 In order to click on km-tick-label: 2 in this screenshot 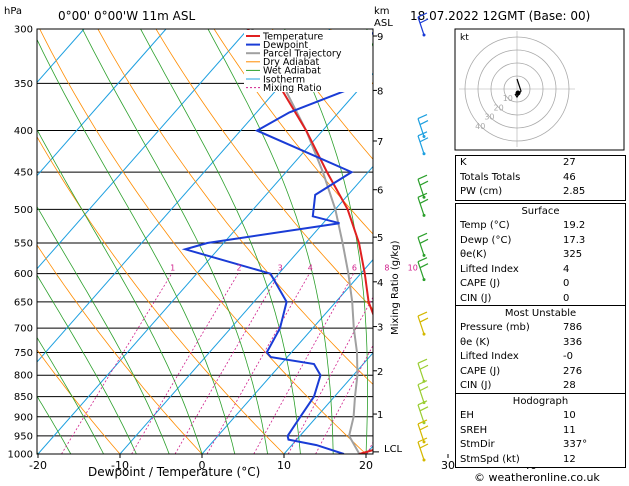, I will do `click(380, 372)`.